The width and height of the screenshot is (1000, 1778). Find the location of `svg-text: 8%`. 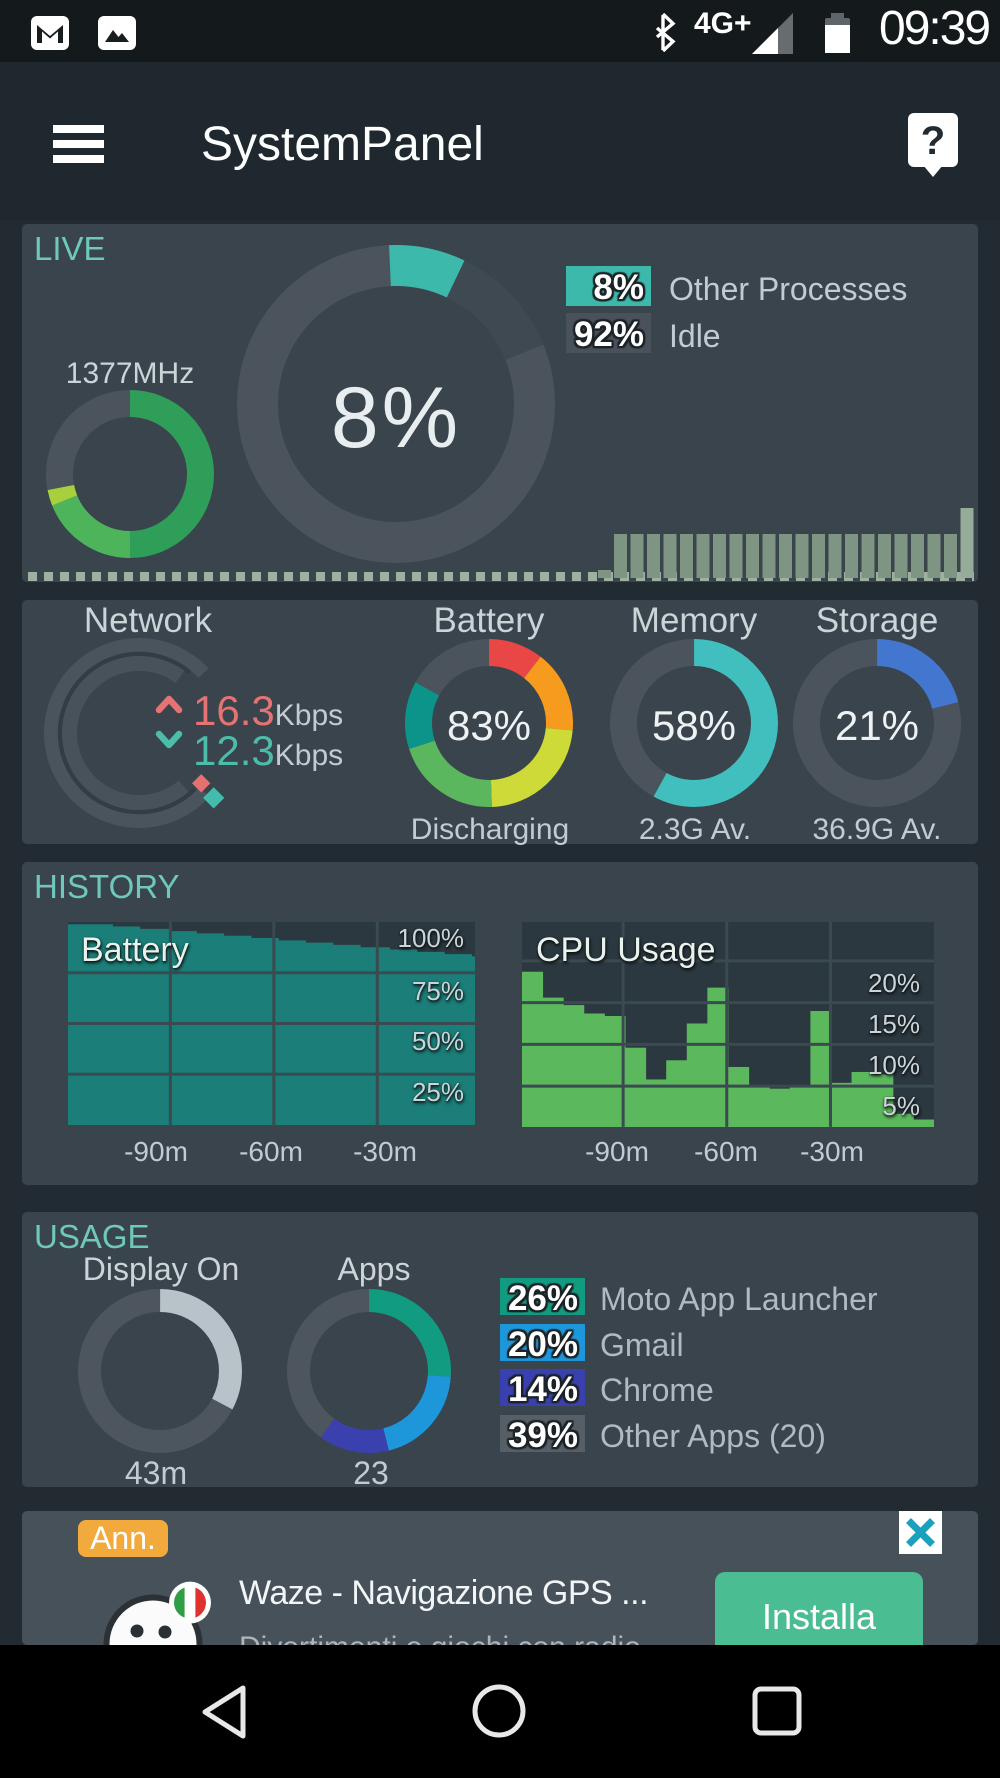

svg-text: 8% is located at coordinates (396, 418).